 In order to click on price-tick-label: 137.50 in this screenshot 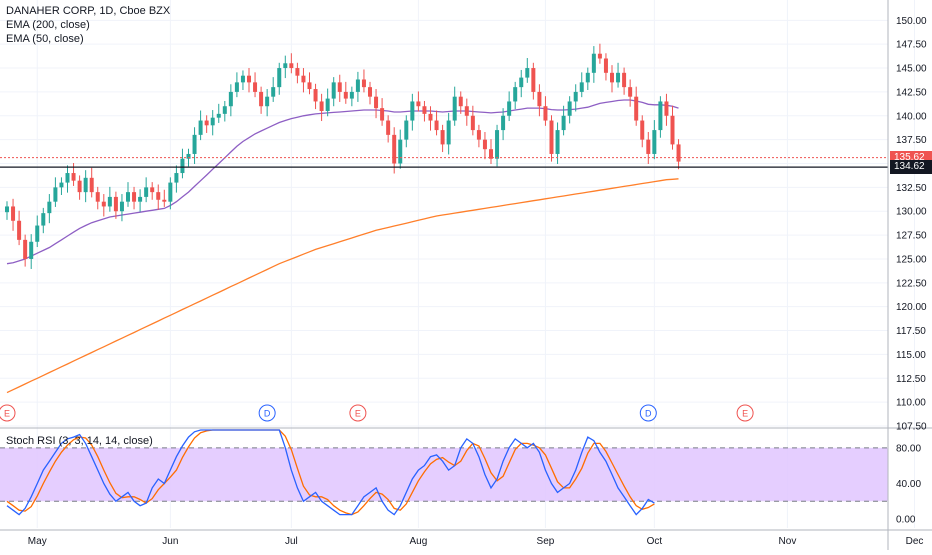, I will do `click(911, 140)`.